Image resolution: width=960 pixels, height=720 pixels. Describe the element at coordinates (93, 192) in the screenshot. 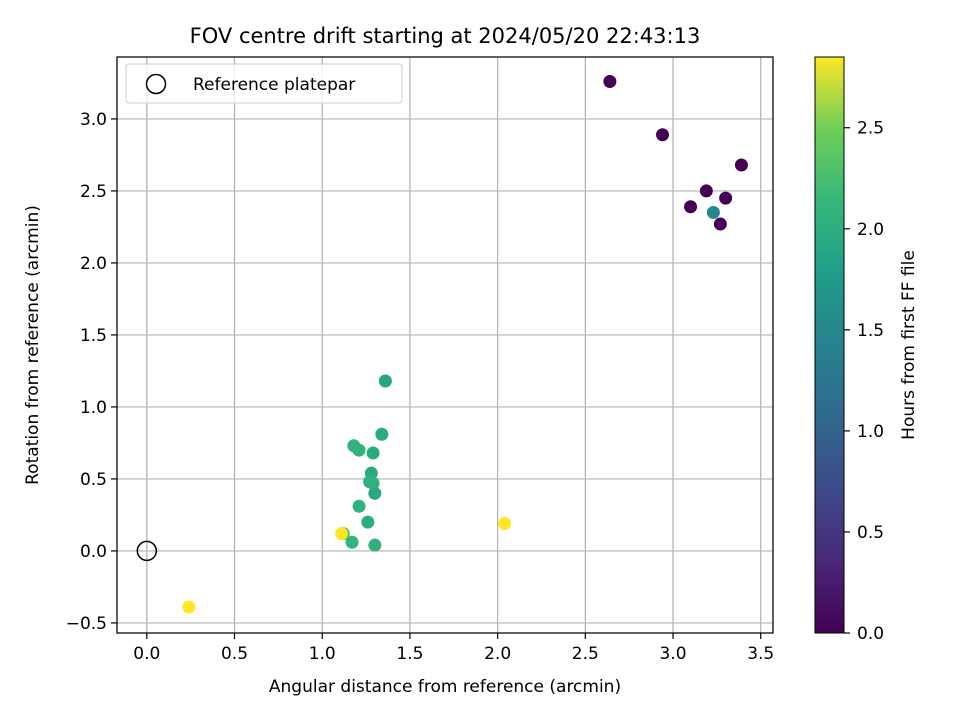

I see `y-tick-label: 2.5` at that location.